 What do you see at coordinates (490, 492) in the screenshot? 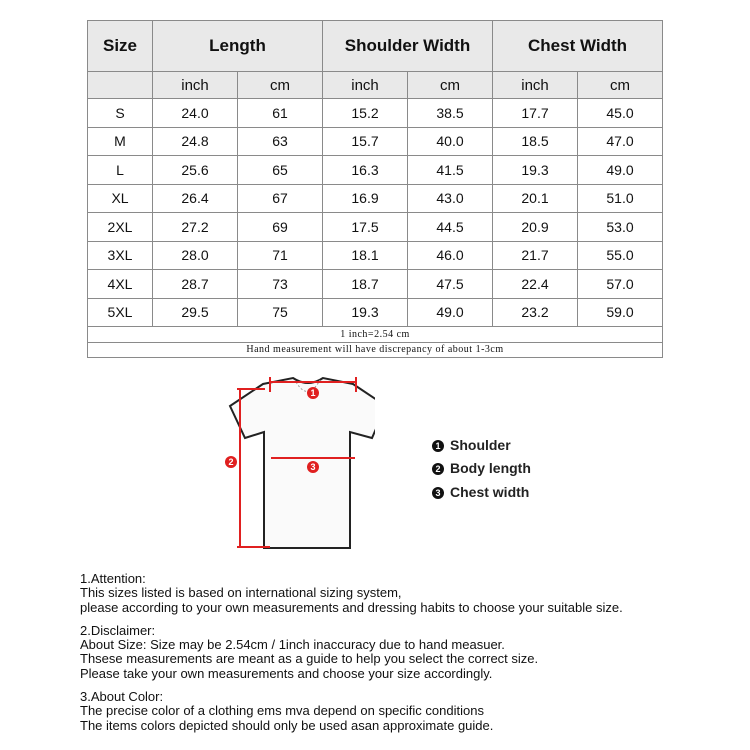
I see `legend-label: Chest width` at bounding box center [490, 492].